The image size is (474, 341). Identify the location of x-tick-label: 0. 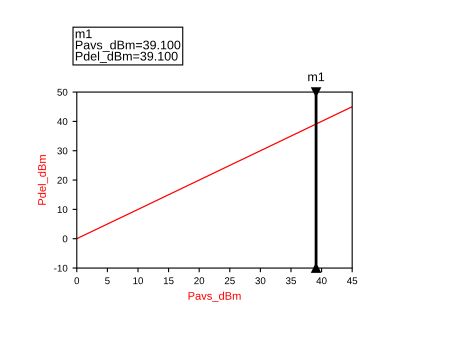
(77, 280).